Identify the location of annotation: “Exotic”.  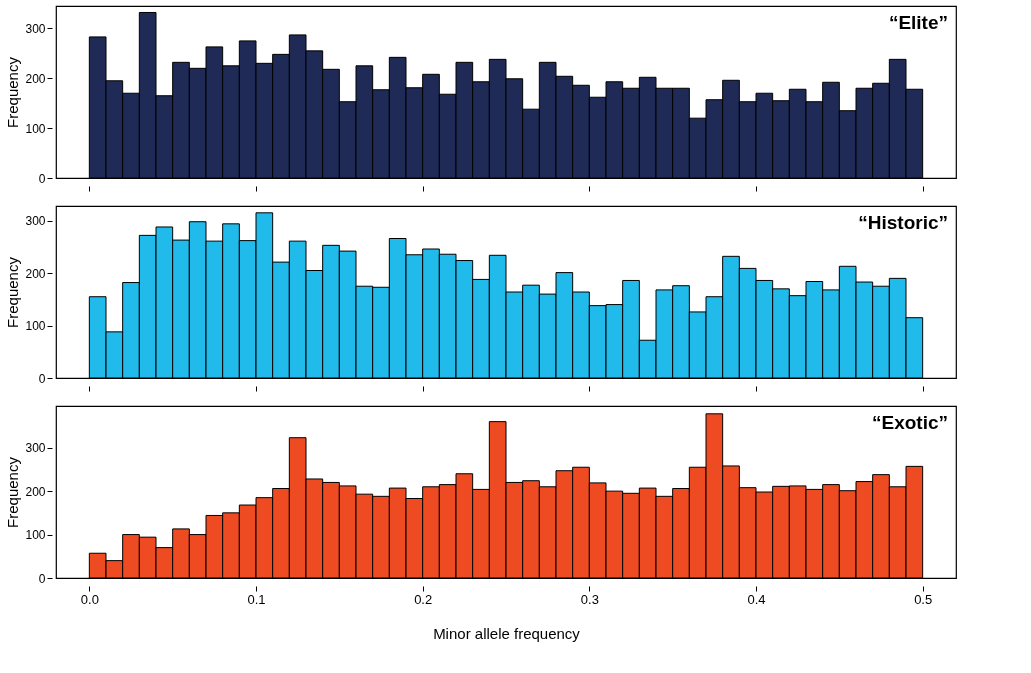
(909, 422).